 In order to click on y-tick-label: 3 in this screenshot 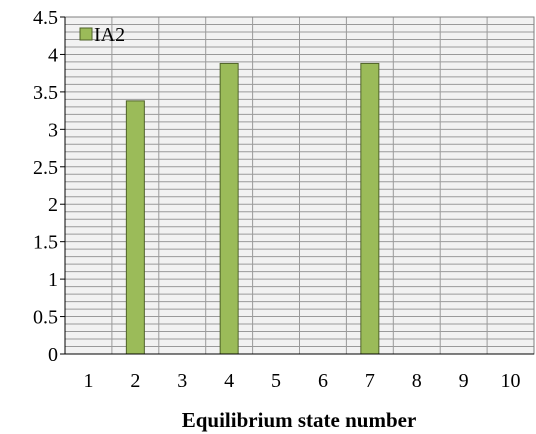, I will do `click(53, 130)`.